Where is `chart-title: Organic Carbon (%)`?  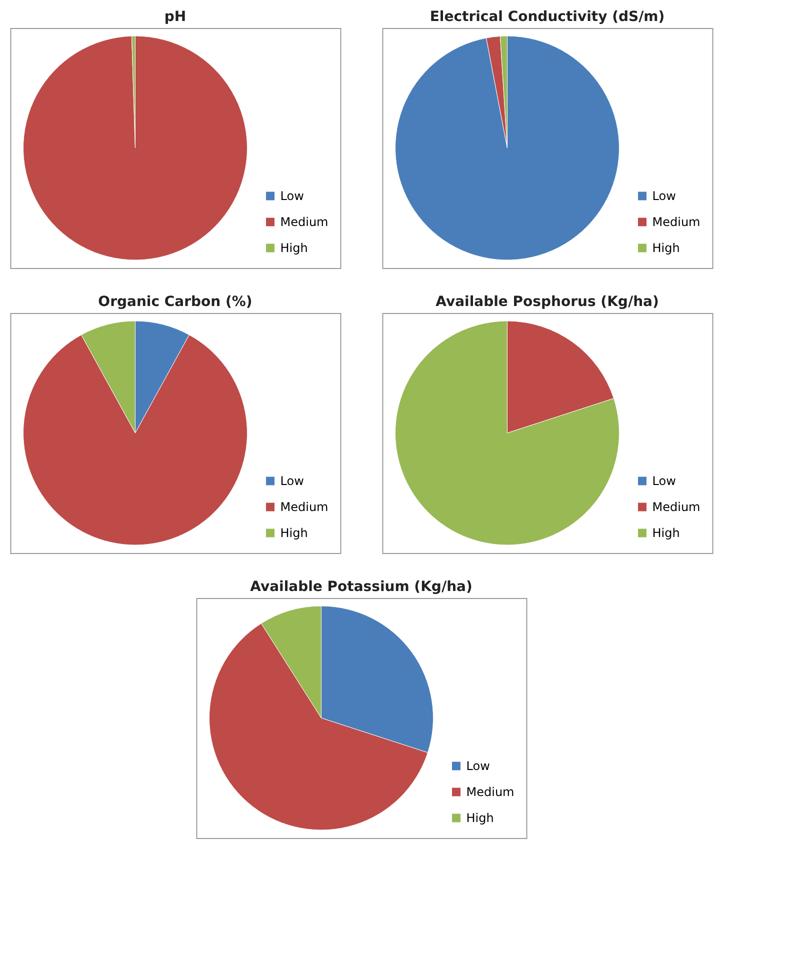
chart-title: Organic Carbon (%) is located at coordinates (175, 302).